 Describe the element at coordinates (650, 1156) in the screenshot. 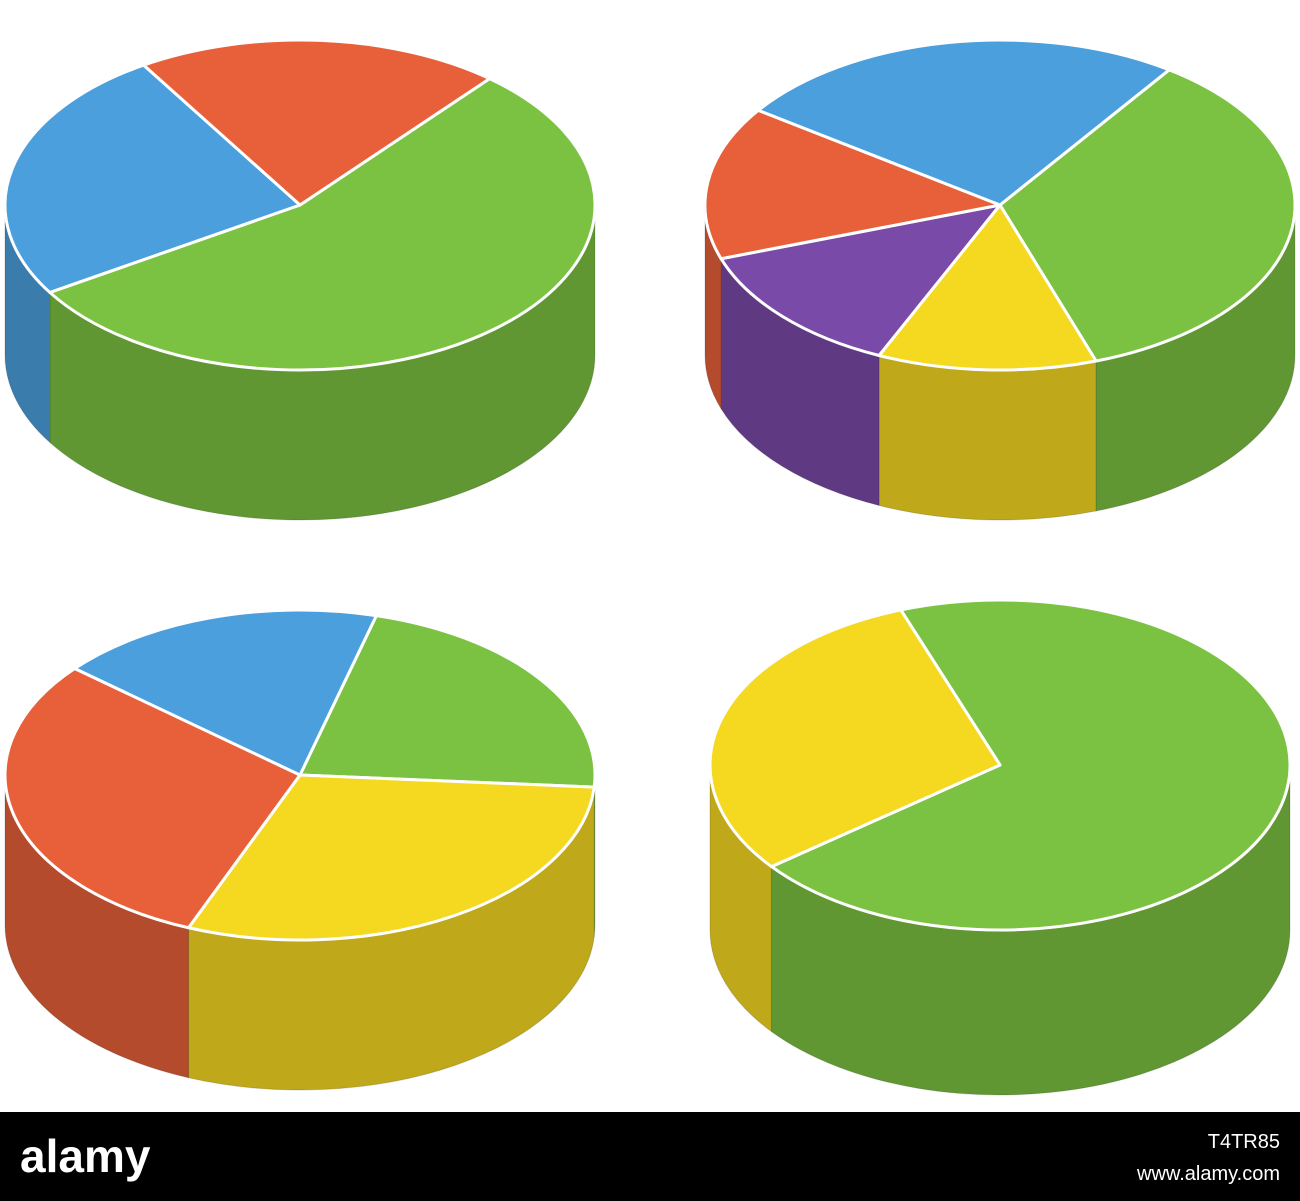

I see `footer-bar` at that location.